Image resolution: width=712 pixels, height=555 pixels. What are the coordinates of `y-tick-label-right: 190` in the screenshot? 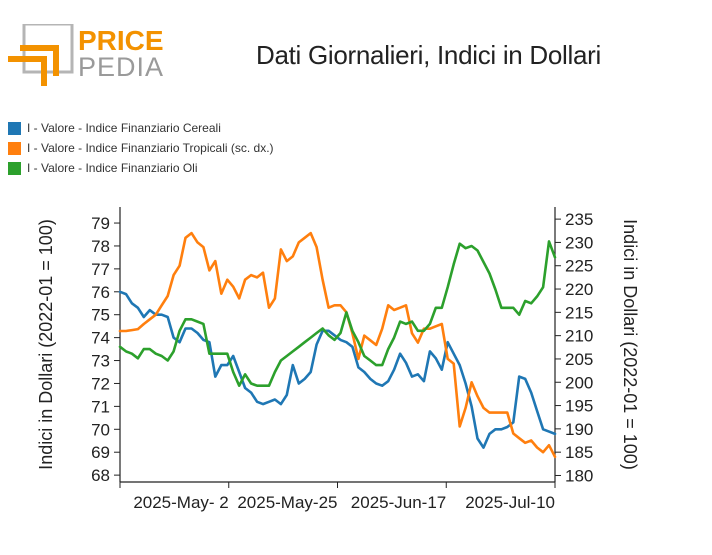 It's located at (579, 429).